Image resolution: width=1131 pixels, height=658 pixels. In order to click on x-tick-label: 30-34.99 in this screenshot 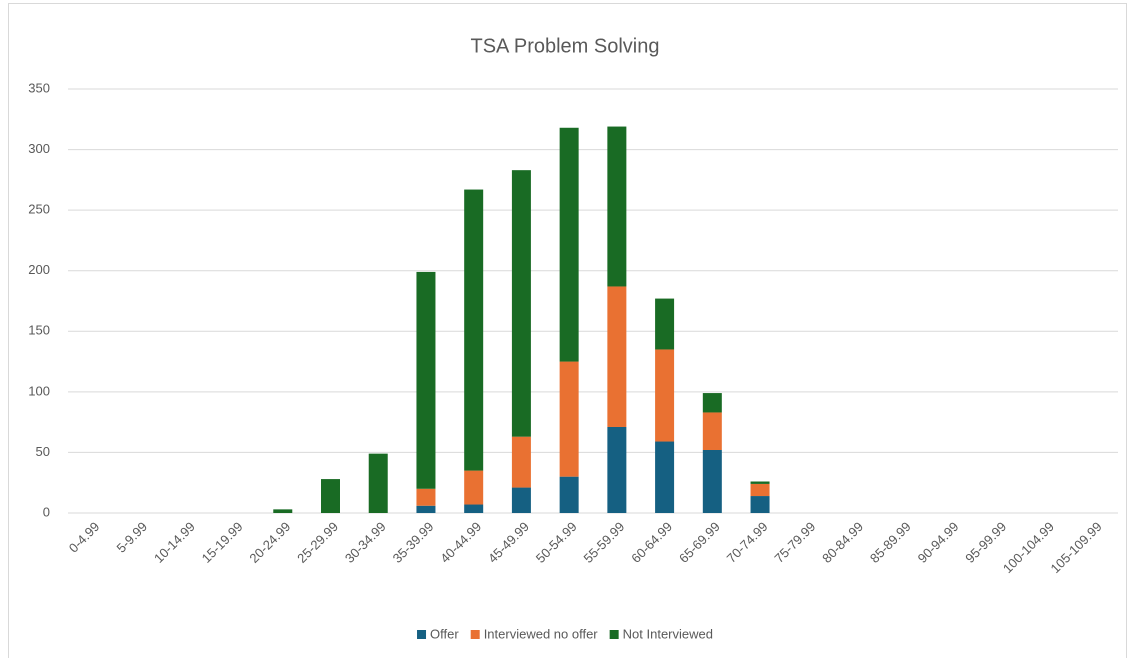, I will do `click(365, 542)`.